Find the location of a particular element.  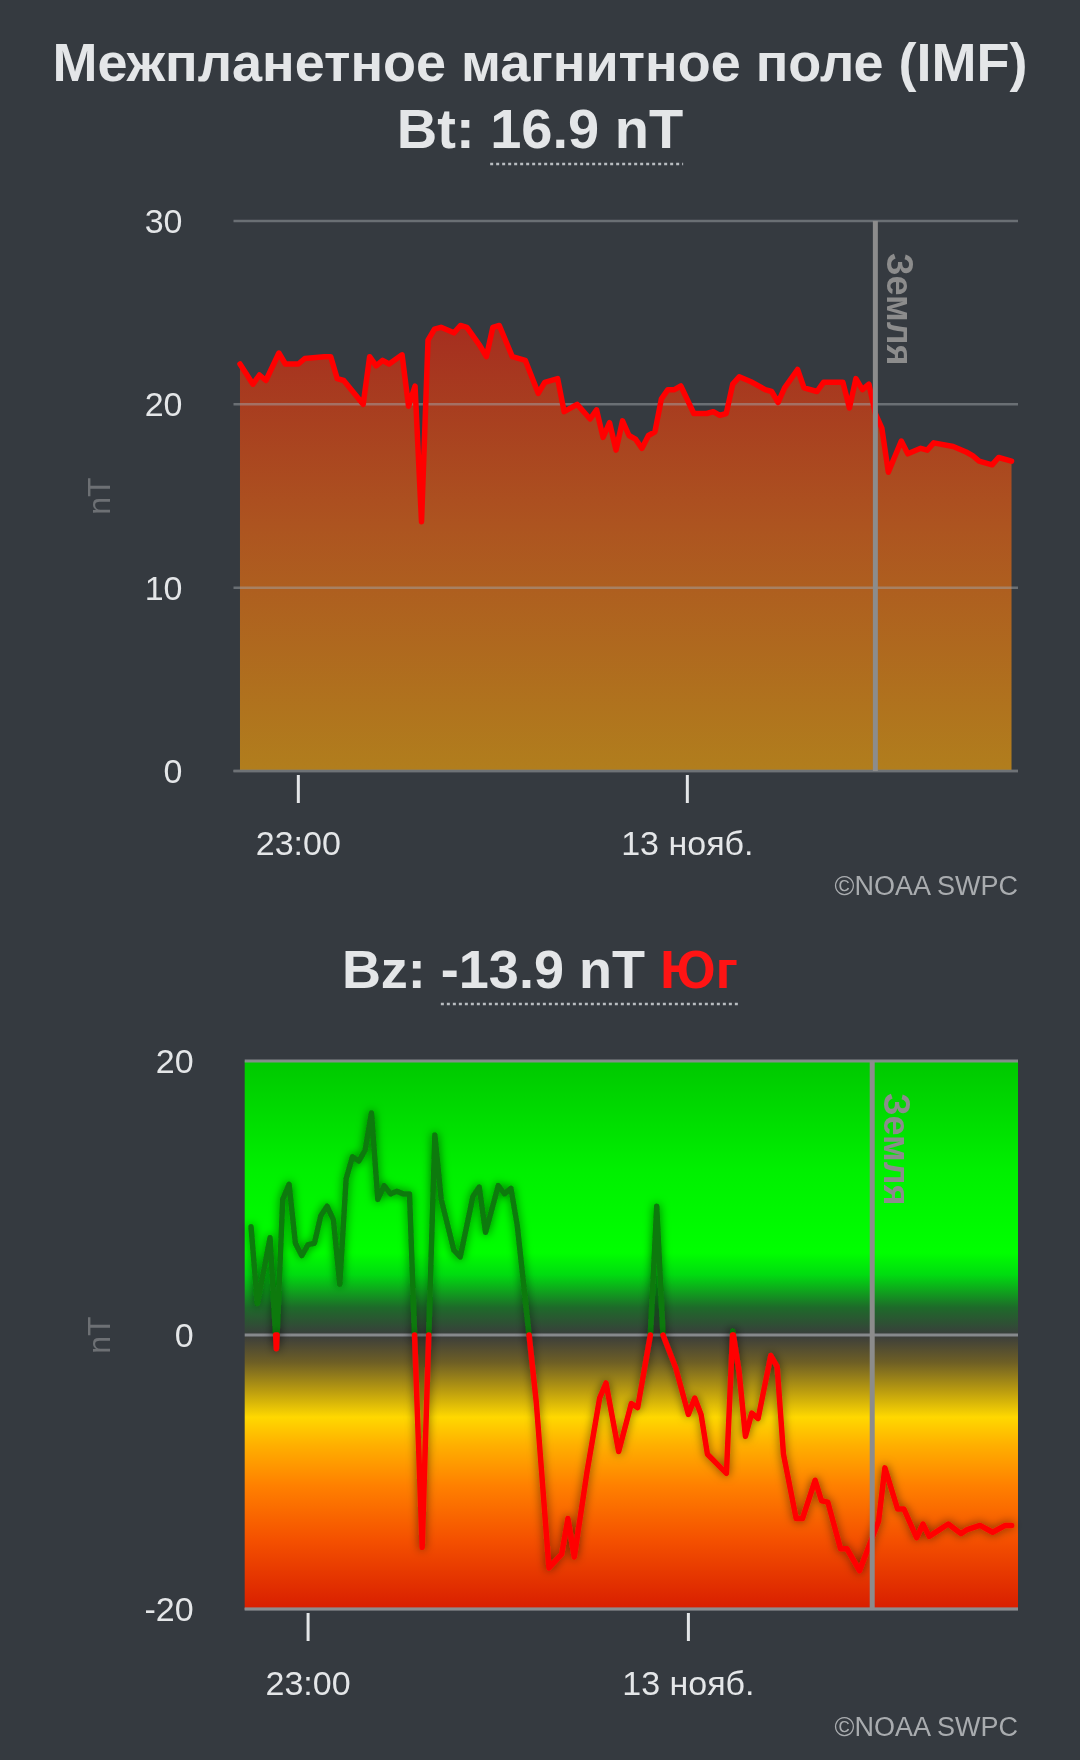

chart-title: Межпланетное магнитное поле (IMF) is located at coordinates (540, 62).